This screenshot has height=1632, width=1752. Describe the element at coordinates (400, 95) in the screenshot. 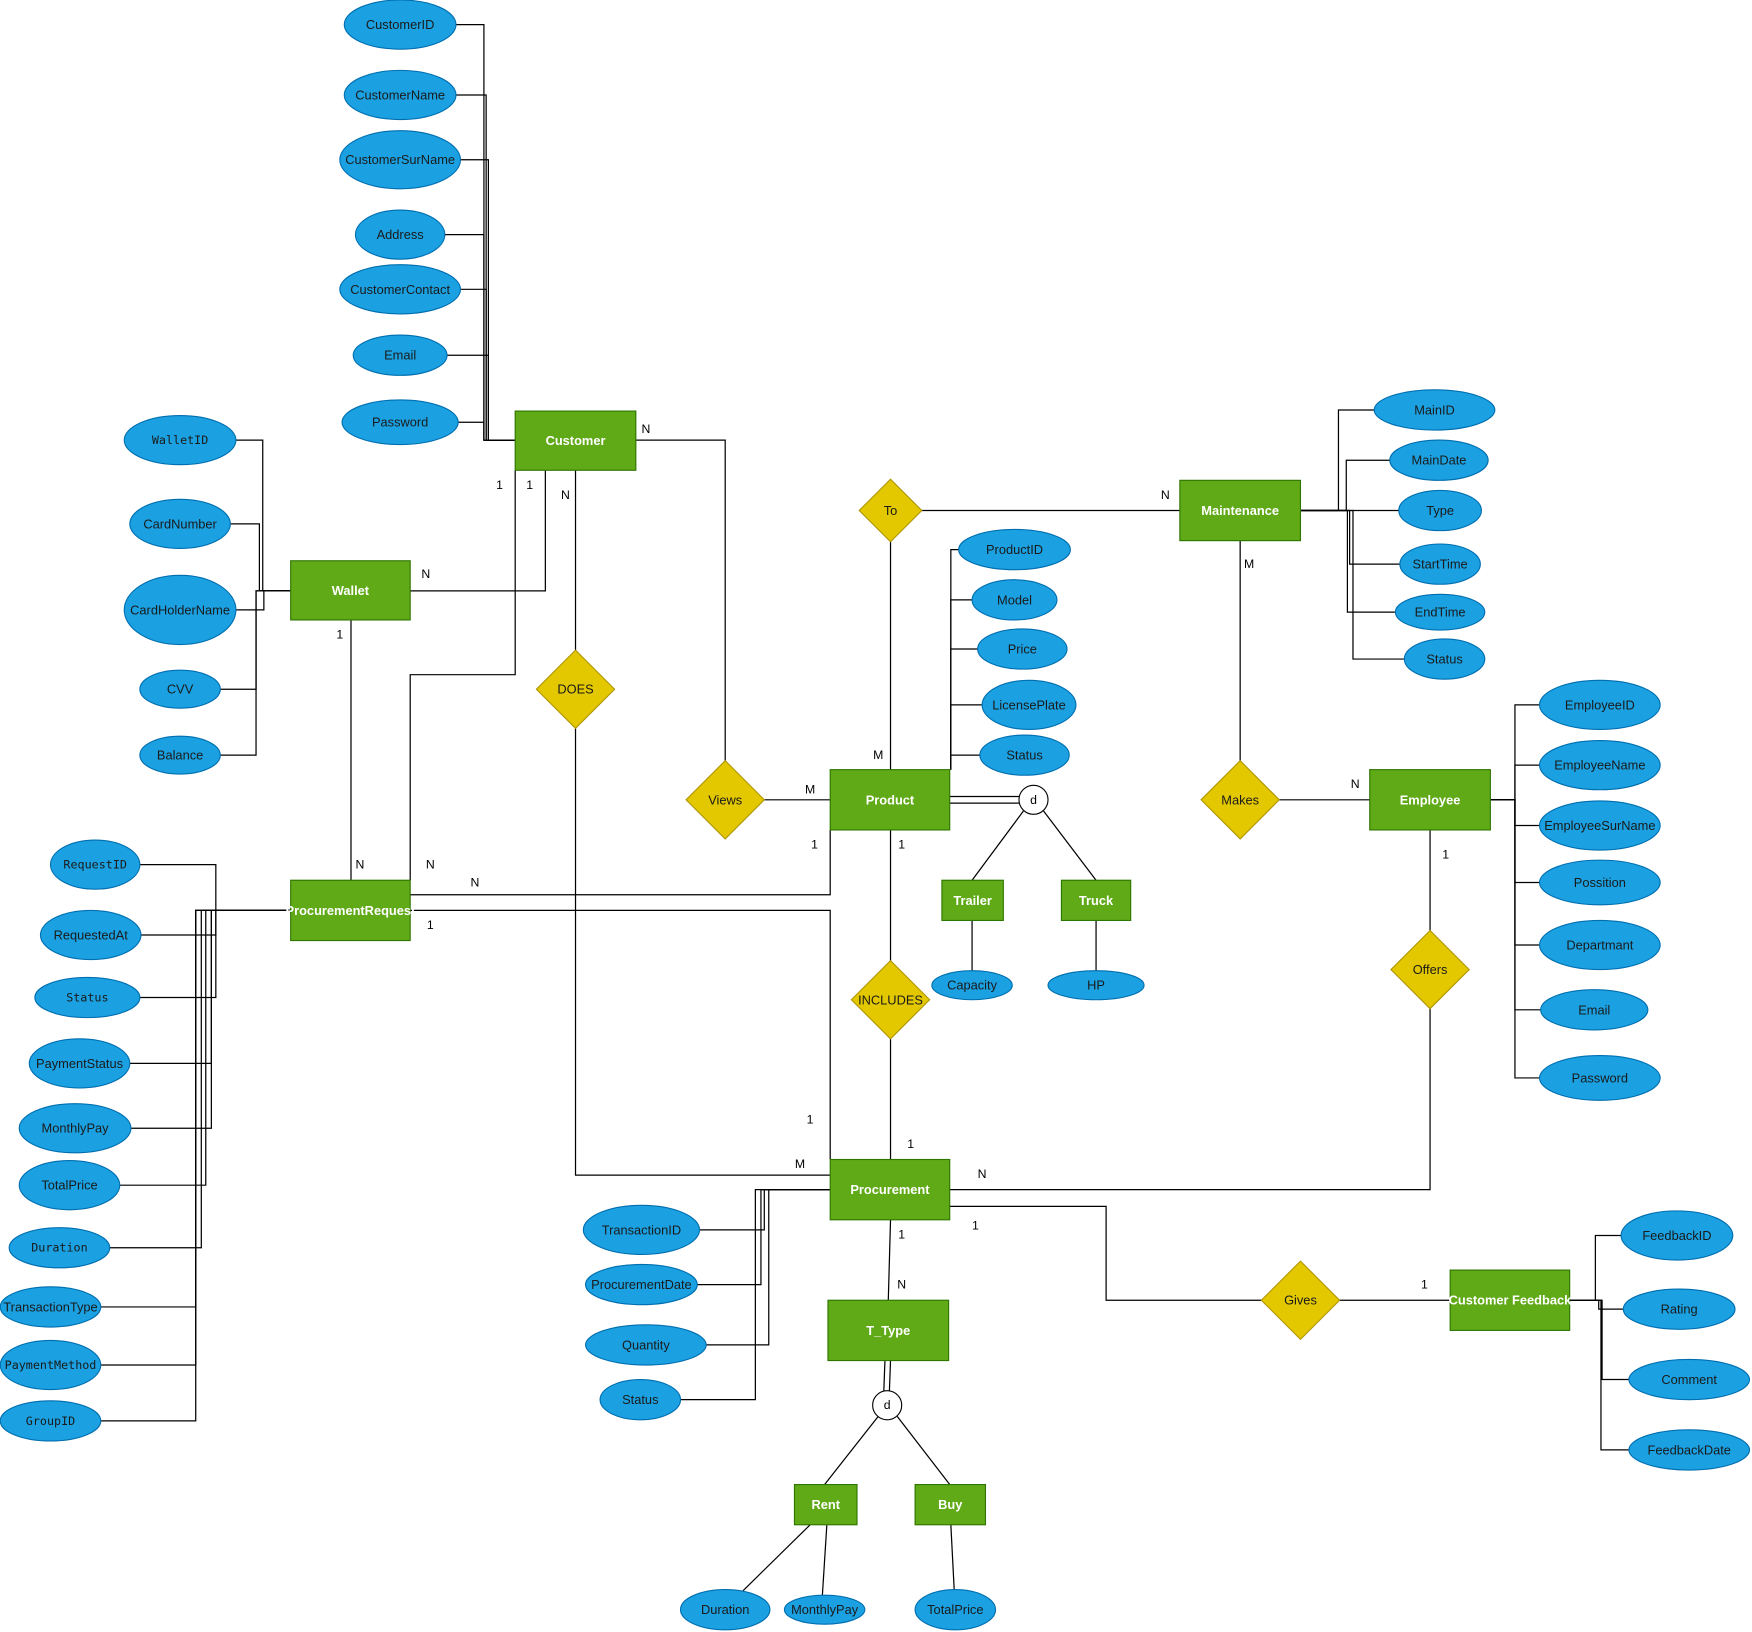

I see `attribute-customer: CustomerName` at that location.